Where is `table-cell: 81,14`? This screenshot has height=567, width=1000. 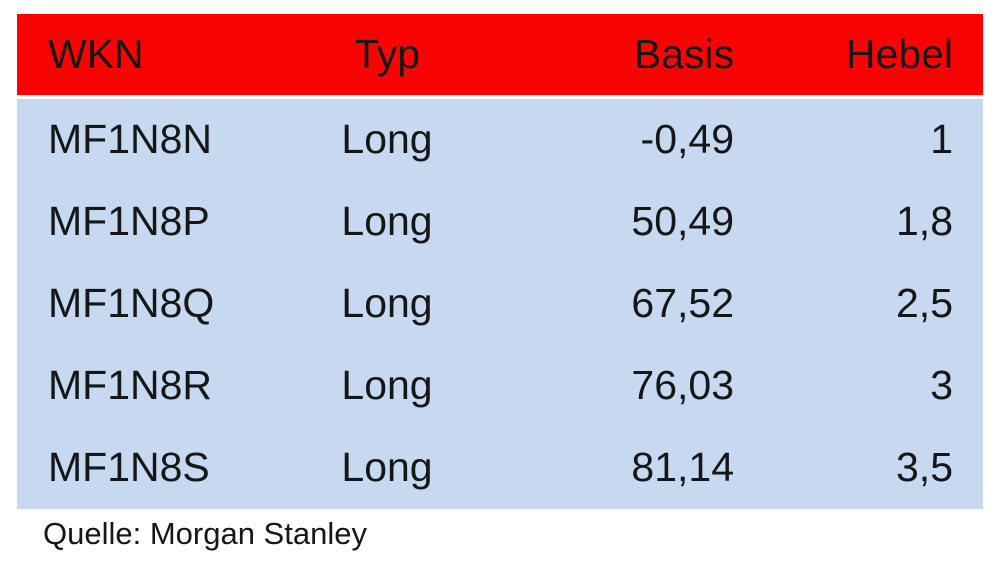 table-cell: 81,14 is located at coordinates (617, 468).